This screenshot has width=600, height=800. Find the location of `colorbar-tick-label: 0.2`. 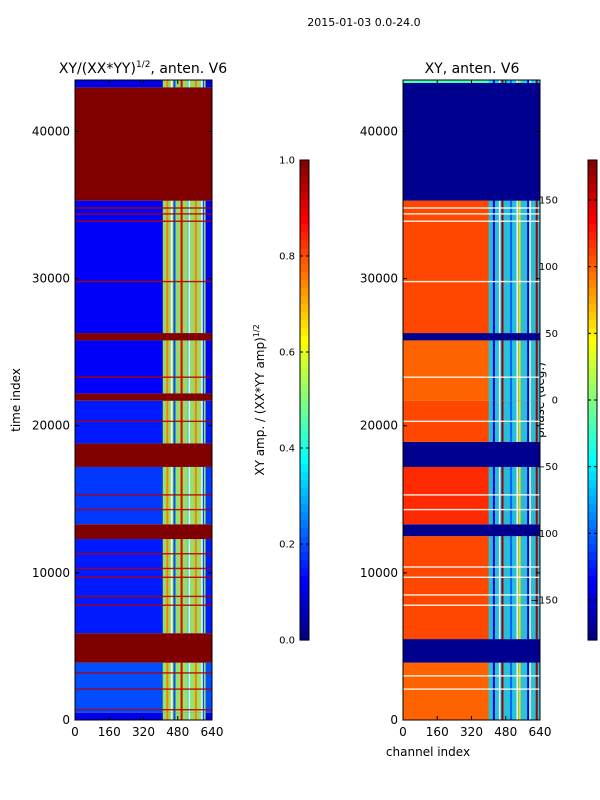

colorbar-tick-label: 0.2 is located at coordinates (287, 545).